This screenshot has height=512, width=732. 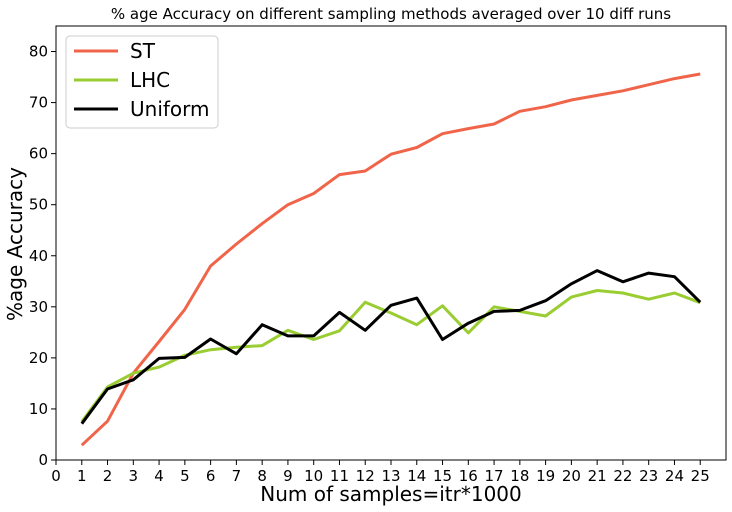 What do you see at coordinates (38, 409) in the screenshot?
I see `y-tick-label: 10` at bounding box center [38, 409].